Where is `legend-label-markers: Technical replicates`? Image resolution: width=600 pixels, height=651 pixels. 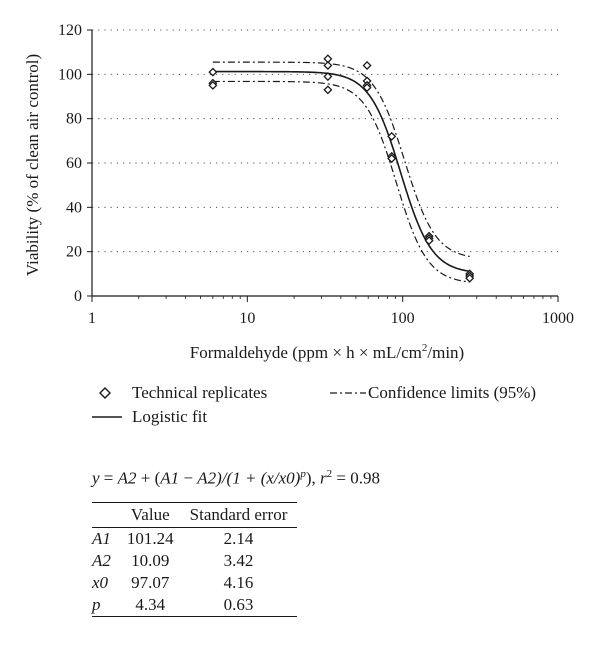
legend-label-markers: Technical replicates is located at coordinates (200, 392).